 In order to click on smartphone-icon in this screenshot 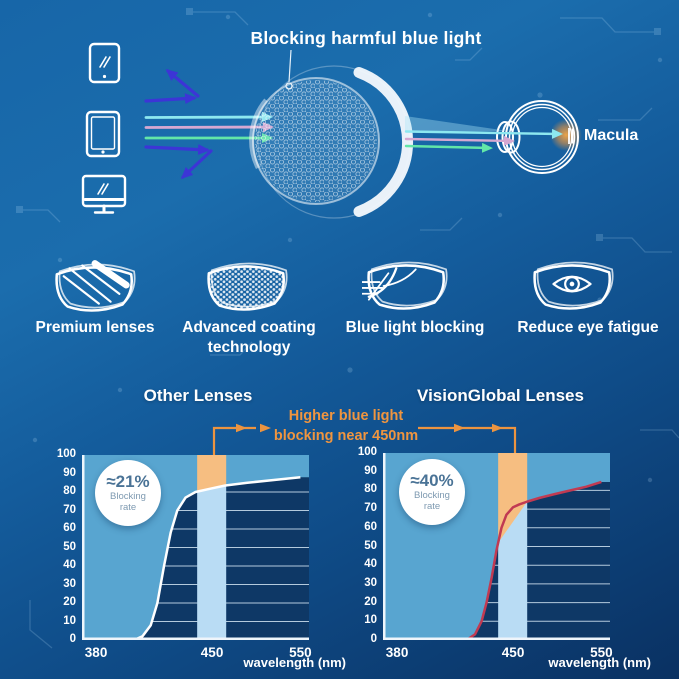, I will do `click(104, 63)`.